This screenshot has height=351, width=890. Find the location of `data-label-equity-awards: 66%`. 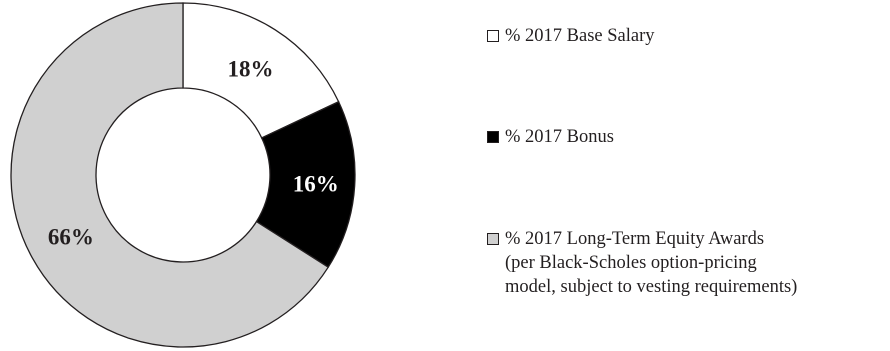

data-label-equity-awards: 66% is located at coordinates (71, 237).